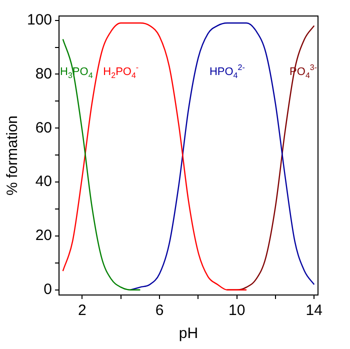  Describe the element at coordinates (43, 73) in the screenshot. I see `y-tick-label: 80` at that location.